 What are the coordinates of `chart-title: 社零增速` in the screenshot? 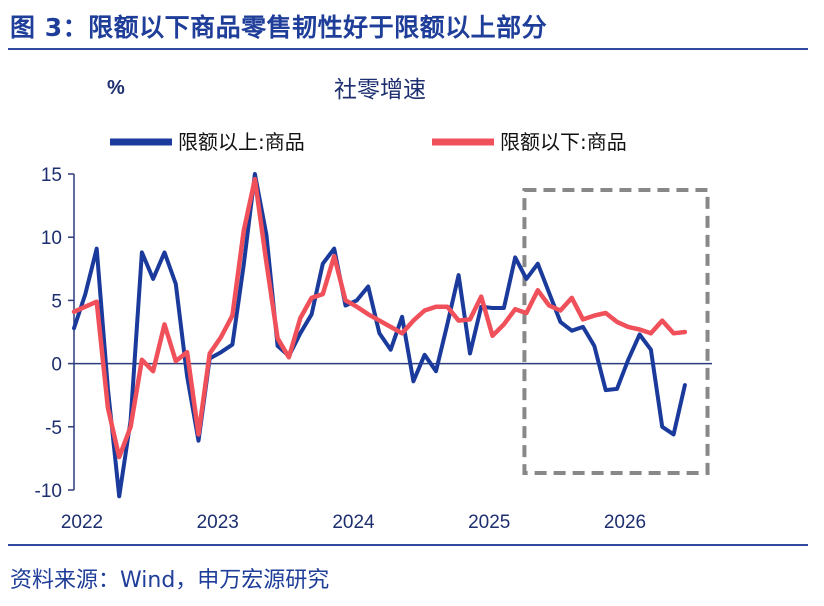 It's located at (380, 90).